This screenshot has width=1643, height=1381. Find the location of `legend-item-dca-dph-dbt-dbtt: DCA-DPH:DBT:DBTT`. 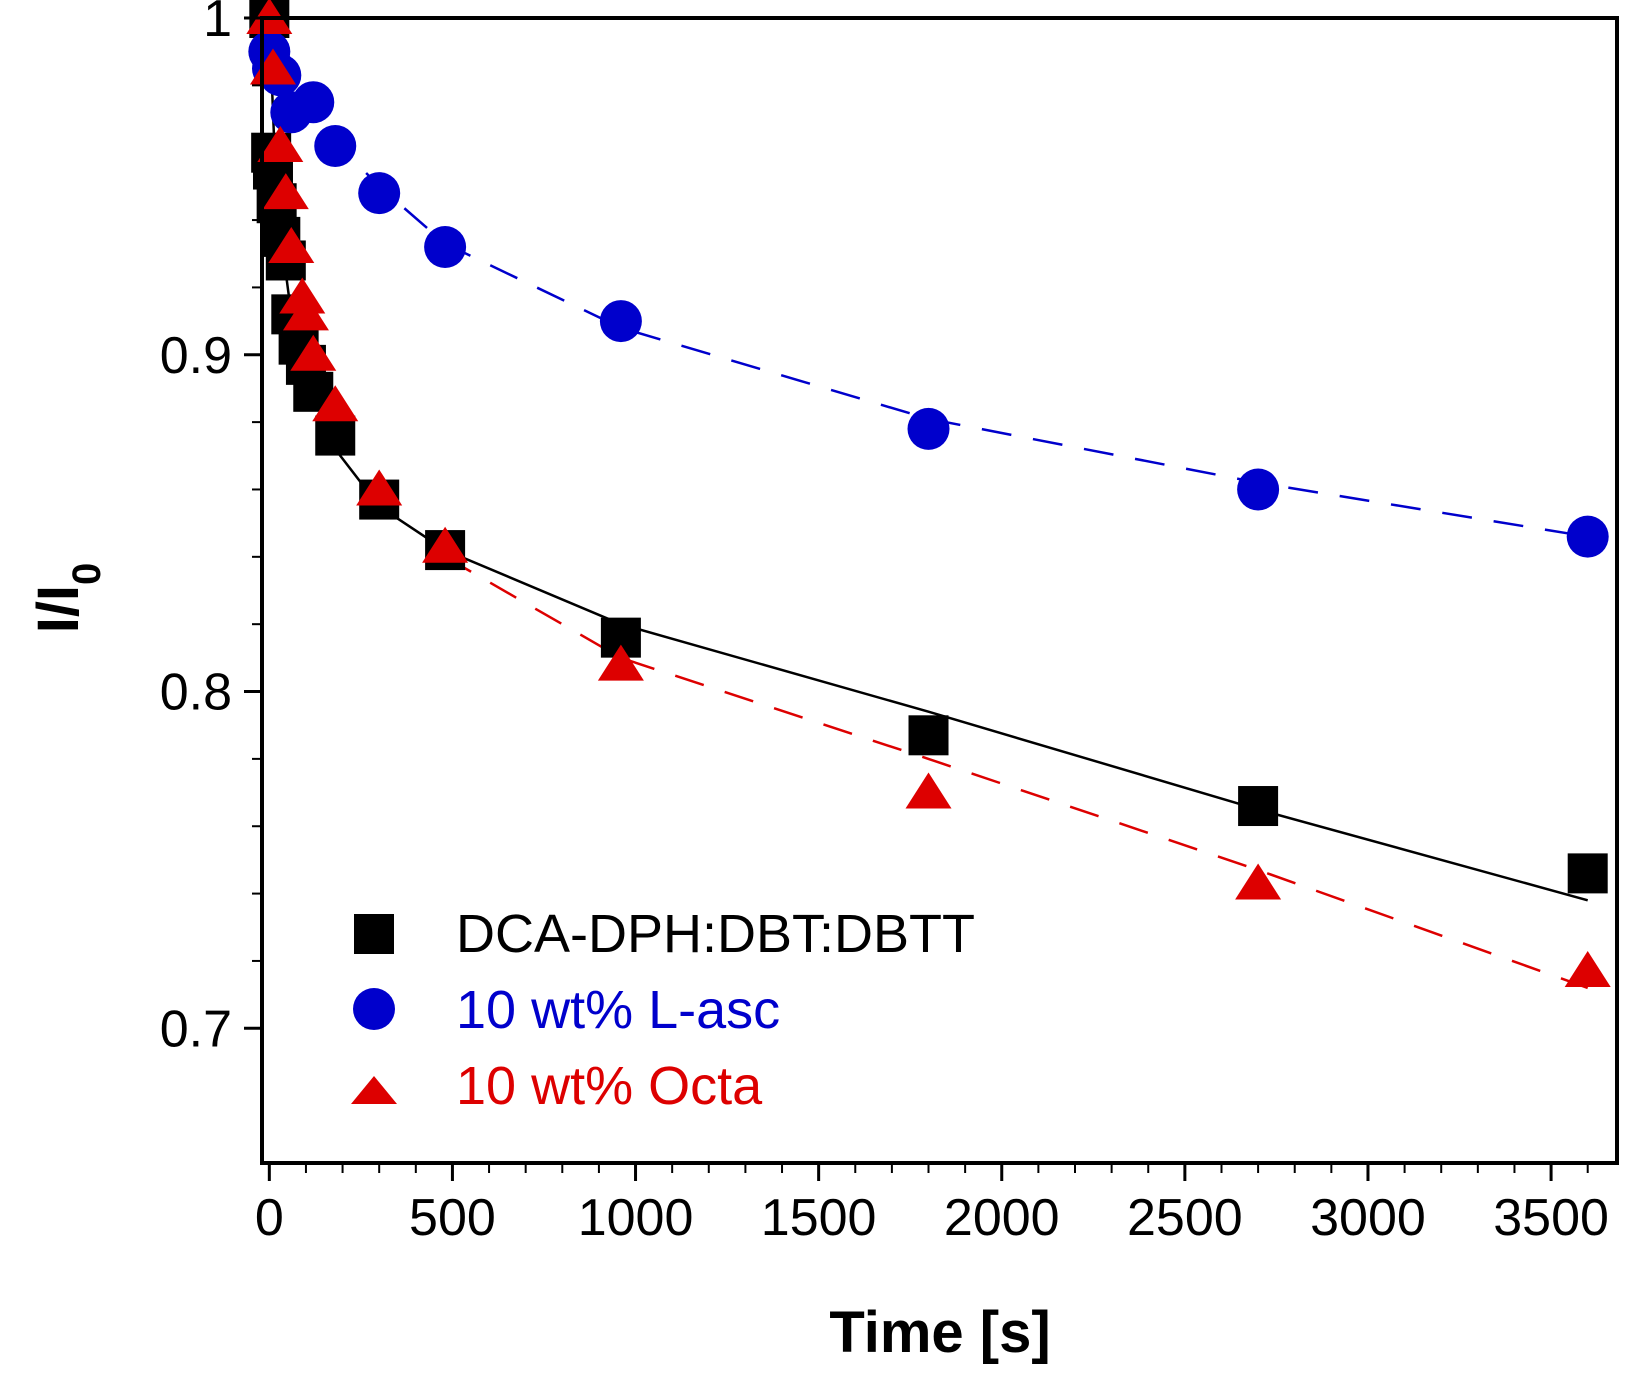

legend-item-dca-dph-dbt-dbtt: DCA-DPH:DBT:DBTT is located at coordinates (664, 934).